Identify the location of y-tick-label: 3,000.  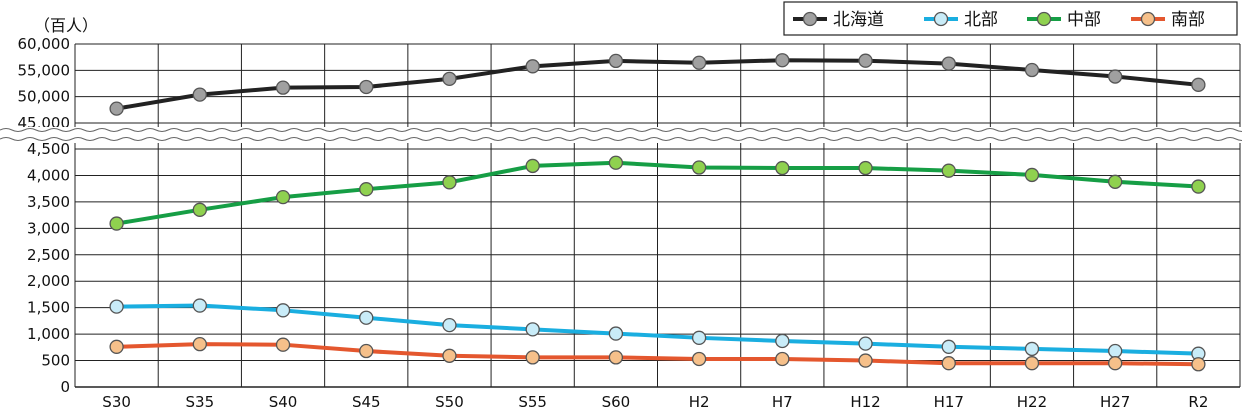
(48, 228).